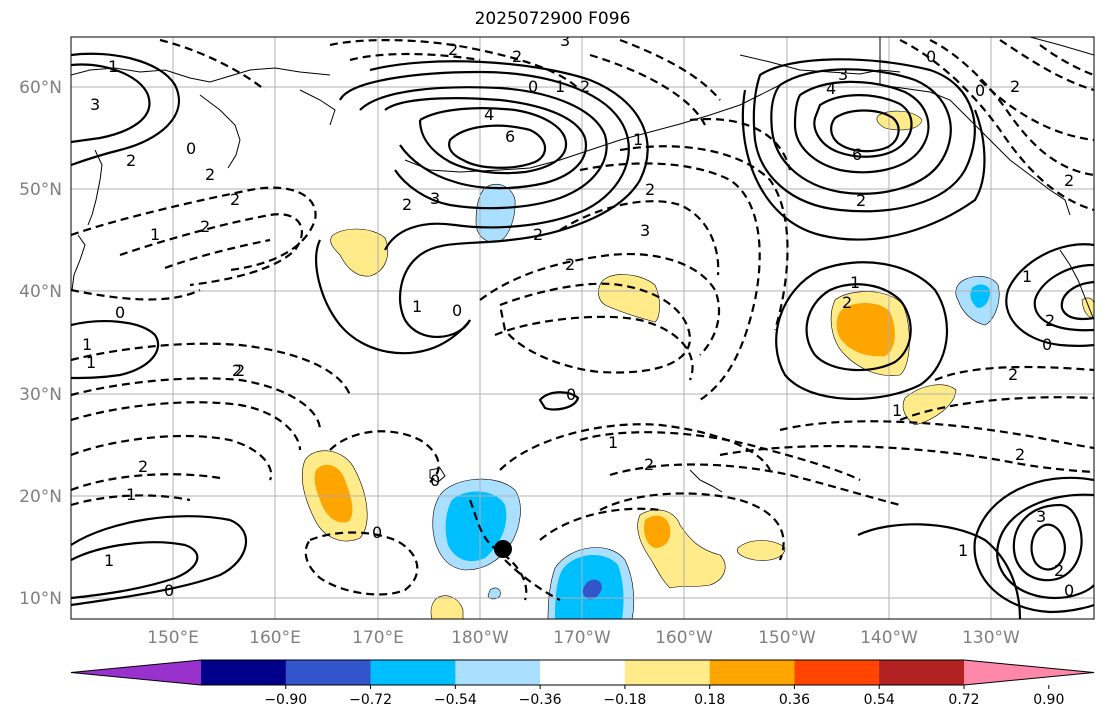  What do you see at coordinates (582, 672) in the screenshot?
I see `colorbar-outline` at bounding box center [582, 672].